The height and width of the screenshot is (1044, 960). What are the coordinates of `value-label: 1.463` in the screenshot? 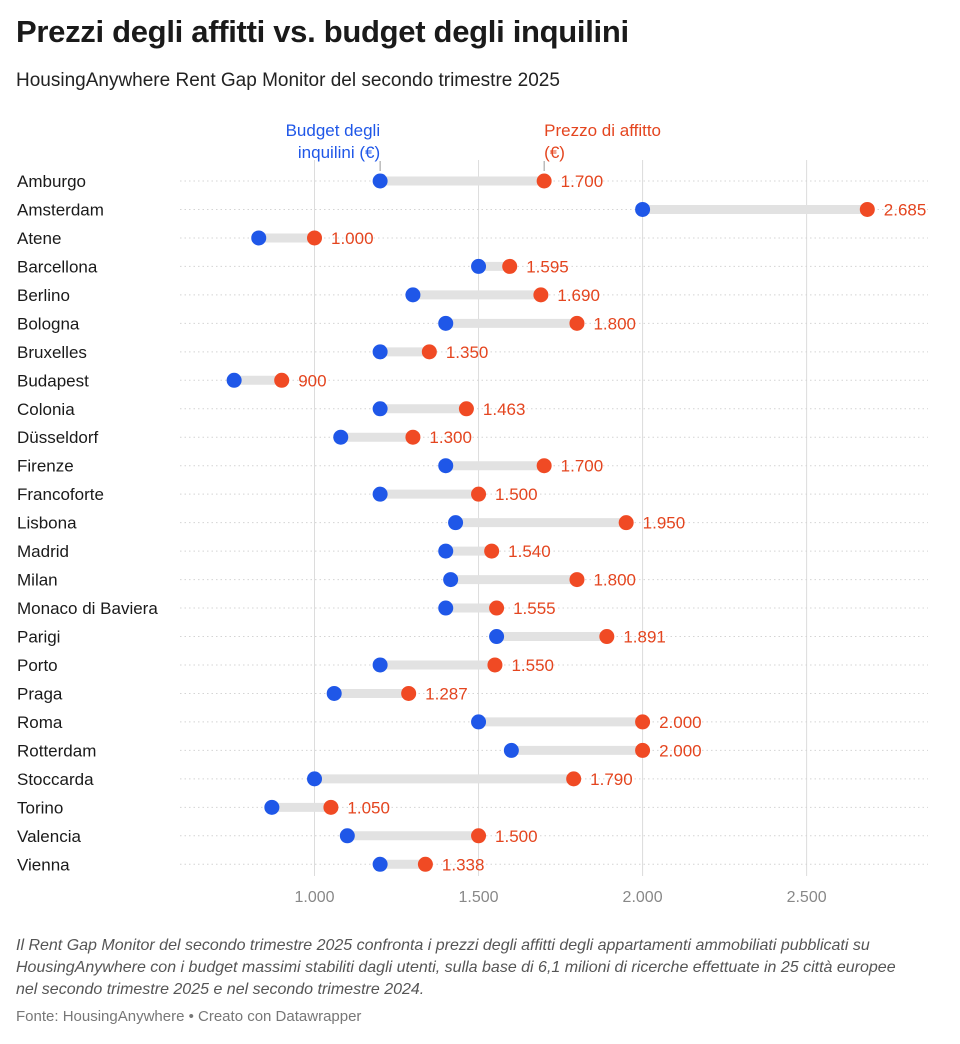 It's located at (504, 409).